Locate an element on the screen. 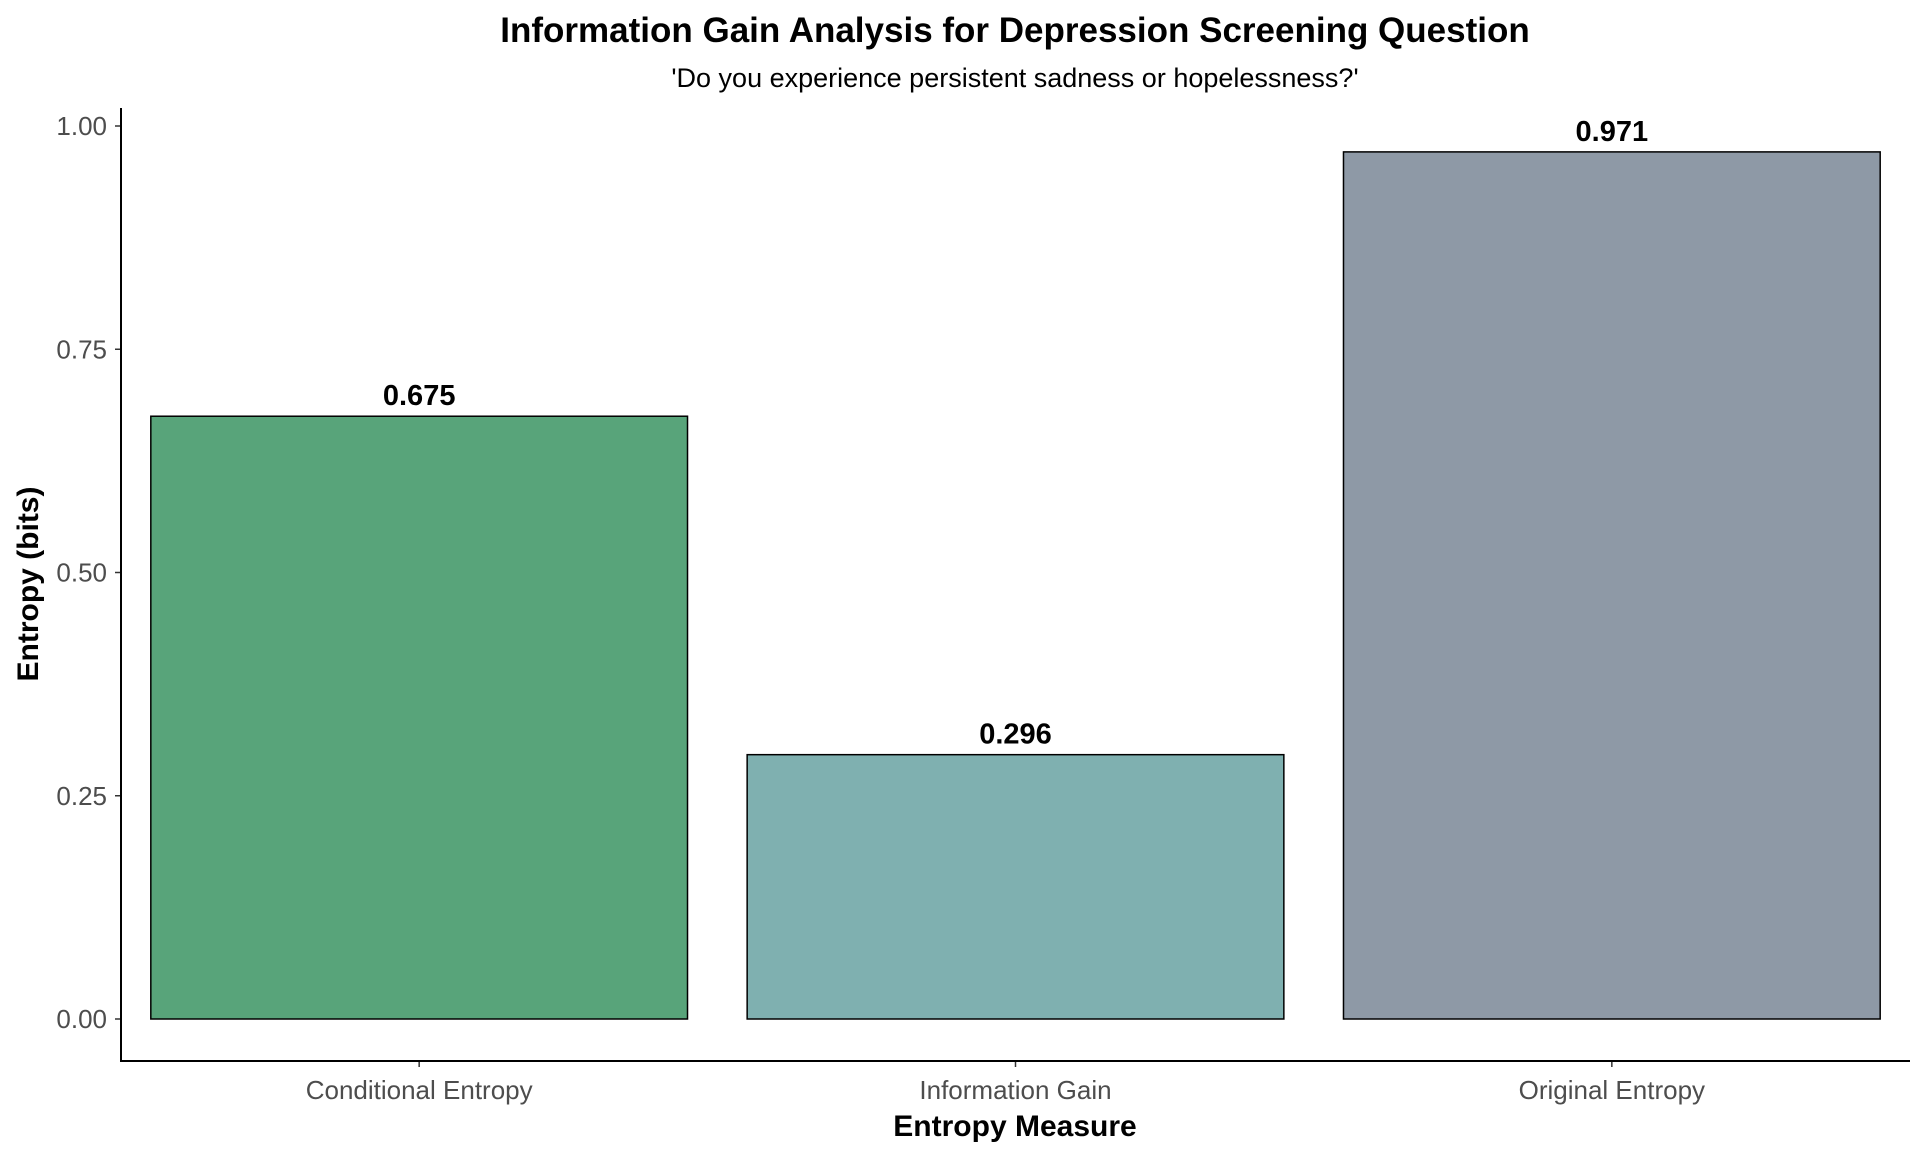  bar-value-label: 0.296 is located at coordinates (1015, 735).